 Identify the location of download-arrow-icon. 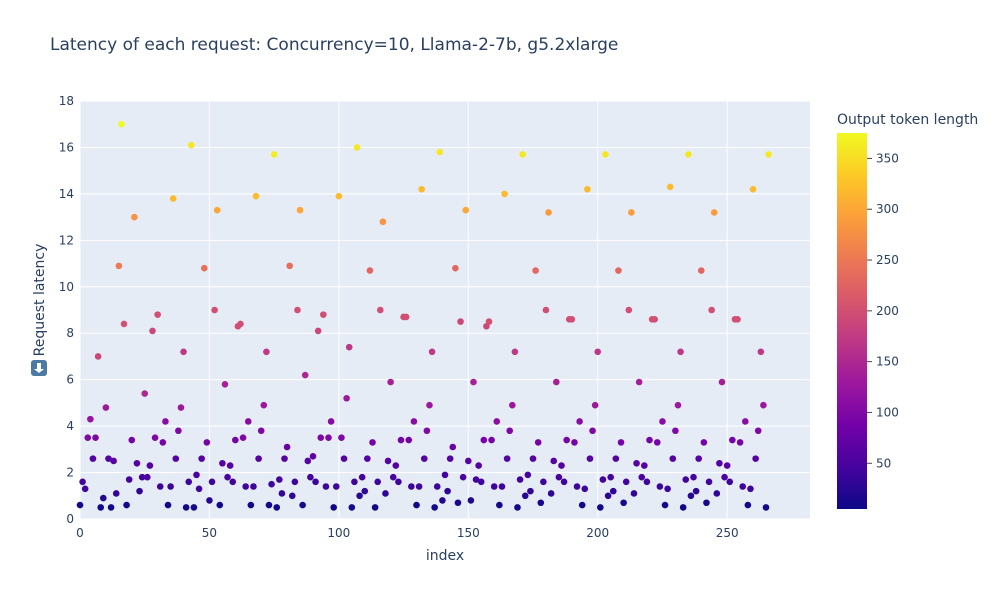
(39, 368).